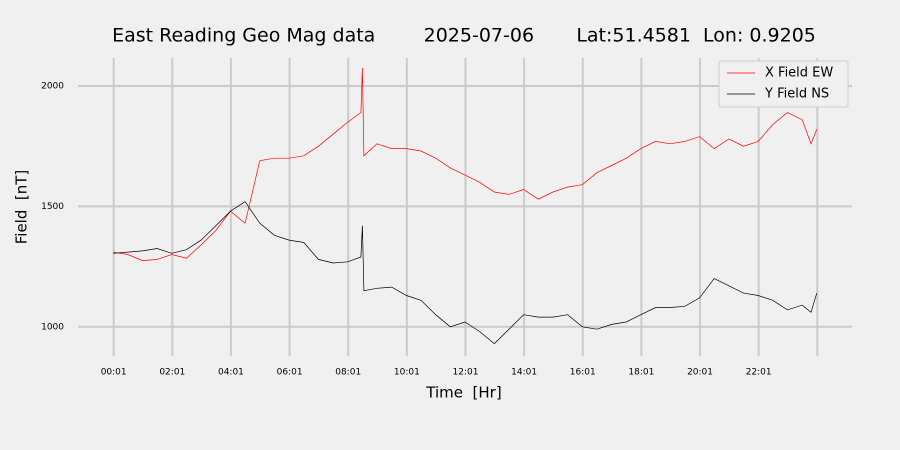  What do you see at coordinates (796, 94) in the screenshot?
I see `legend-label: Y Field NS` at bounding box center [796, 94].